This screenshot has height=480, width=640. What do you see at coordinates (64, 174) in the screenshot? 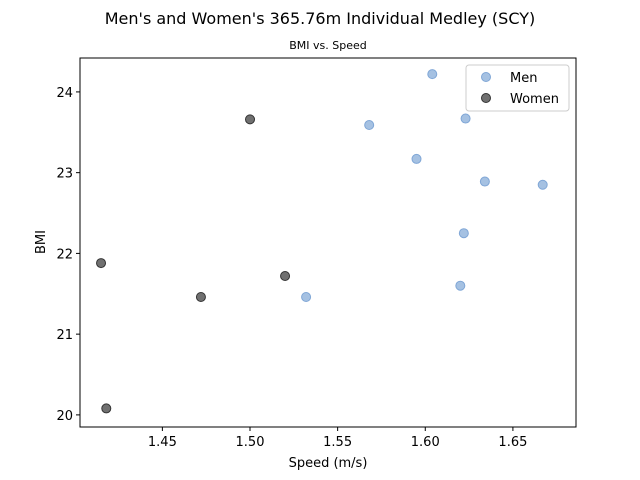
I see `y-tick-label: 23` at bounding box center [64, 174].